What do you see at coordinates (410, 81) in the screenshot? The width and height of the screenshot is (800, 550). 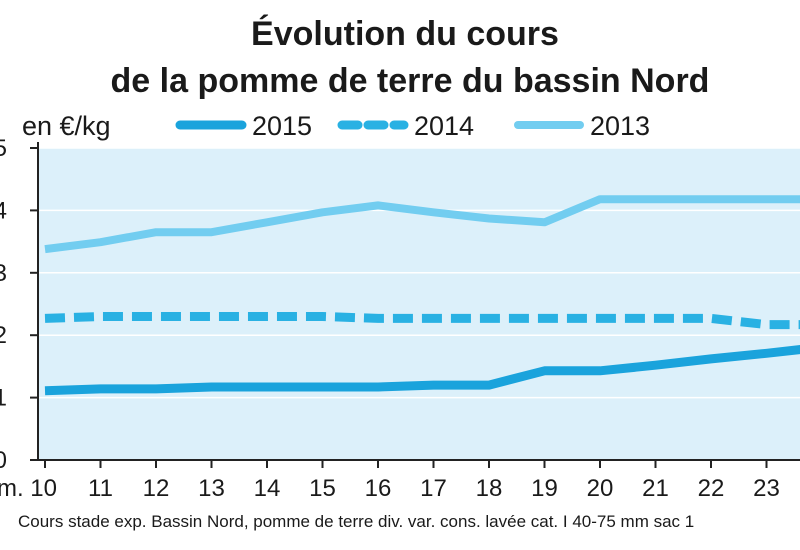 I see `chart-title-line-2: de la pomme de terre du bassin Nord` at bounding box center [410, 81].